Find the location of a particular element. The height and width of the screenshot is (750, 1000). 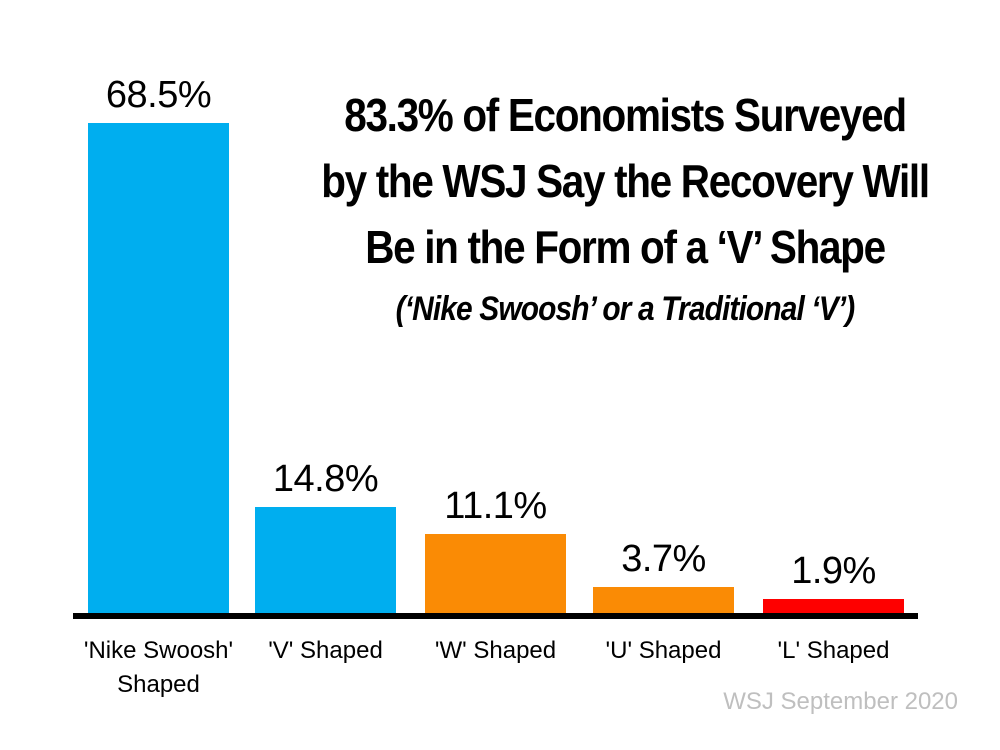

bar-category-label: 'W' Shaped is located at coordinates (495, 650).